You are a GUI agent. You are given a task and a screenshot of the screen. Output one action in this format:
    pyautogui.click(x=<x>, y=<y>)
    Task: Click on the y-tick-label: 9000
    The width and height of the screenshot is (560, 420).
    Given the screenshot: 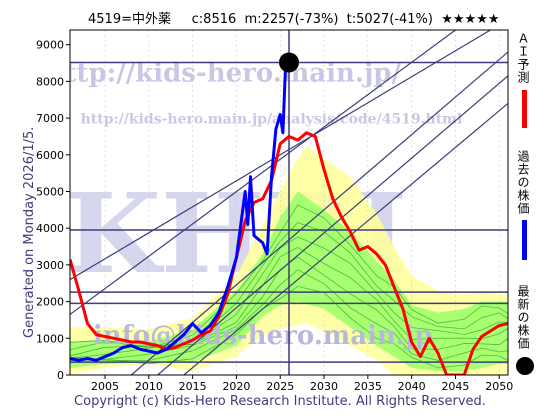 What is the action you would take?
    pyautogui.click(x=50, y=45)
    